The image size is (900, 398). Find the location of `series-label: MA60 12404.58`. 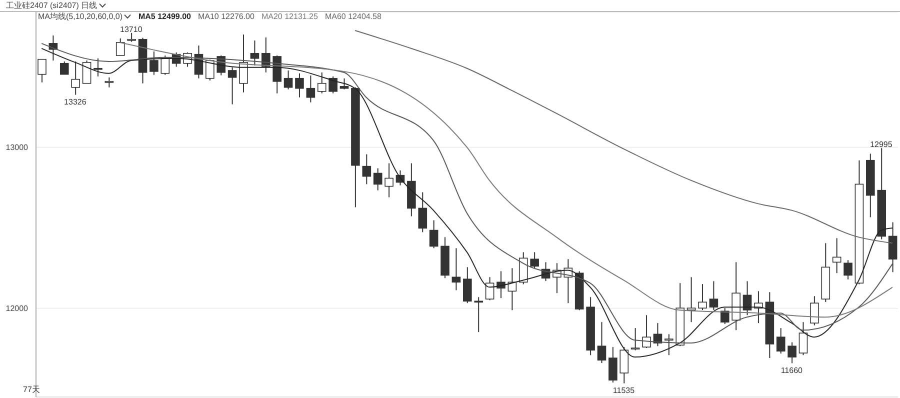

series-label: MA60 12404.58 is located at coordinates (353, 16).